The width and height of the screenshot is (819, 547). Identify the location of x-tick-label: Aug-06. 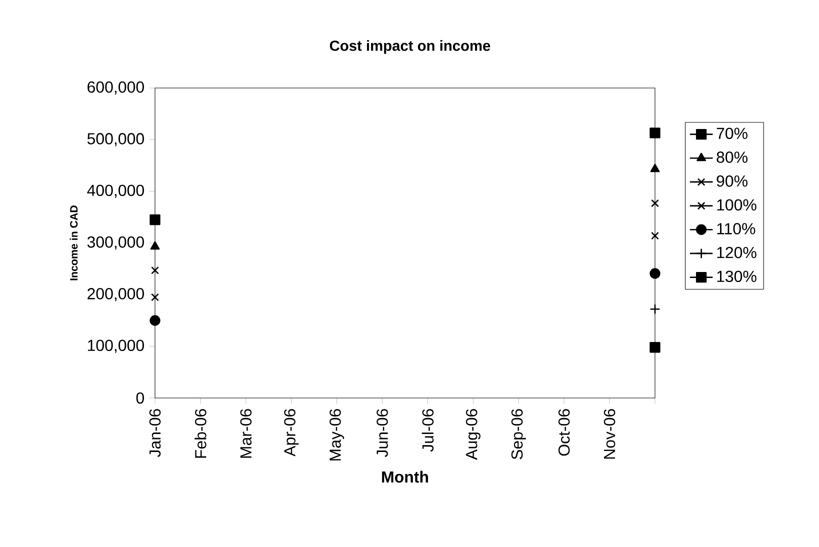
(473, 434).